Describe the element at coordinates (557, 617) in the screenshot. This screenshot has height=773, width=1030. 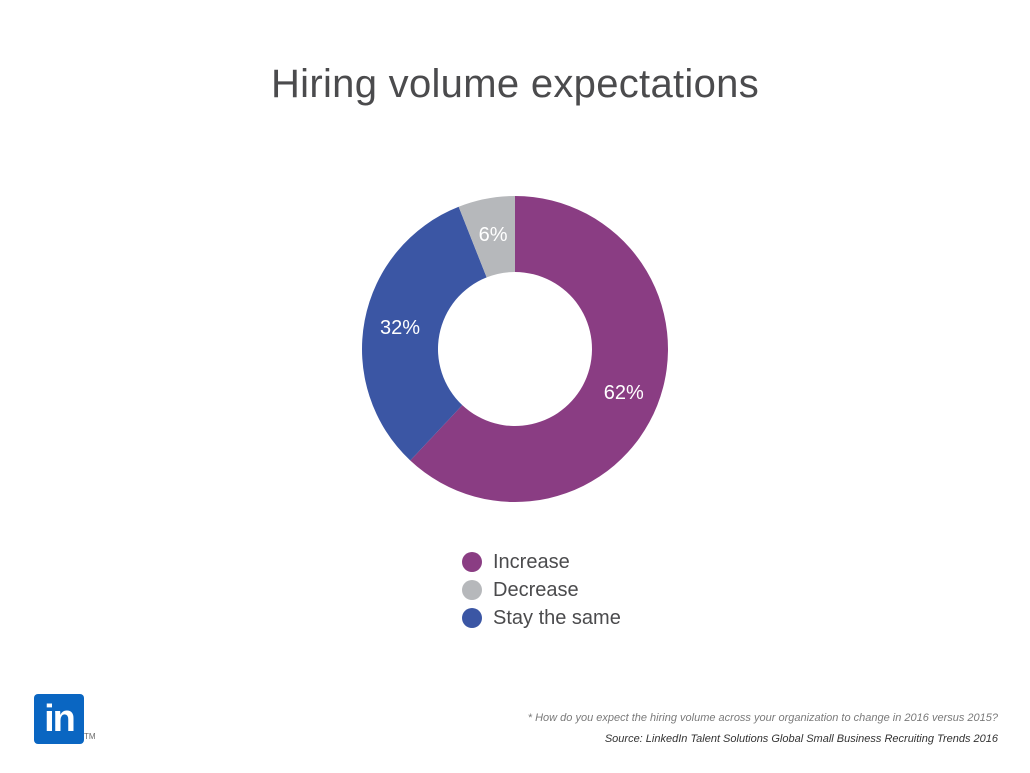
I see `legend-label-stay-the-same: Stay the same` at that location.